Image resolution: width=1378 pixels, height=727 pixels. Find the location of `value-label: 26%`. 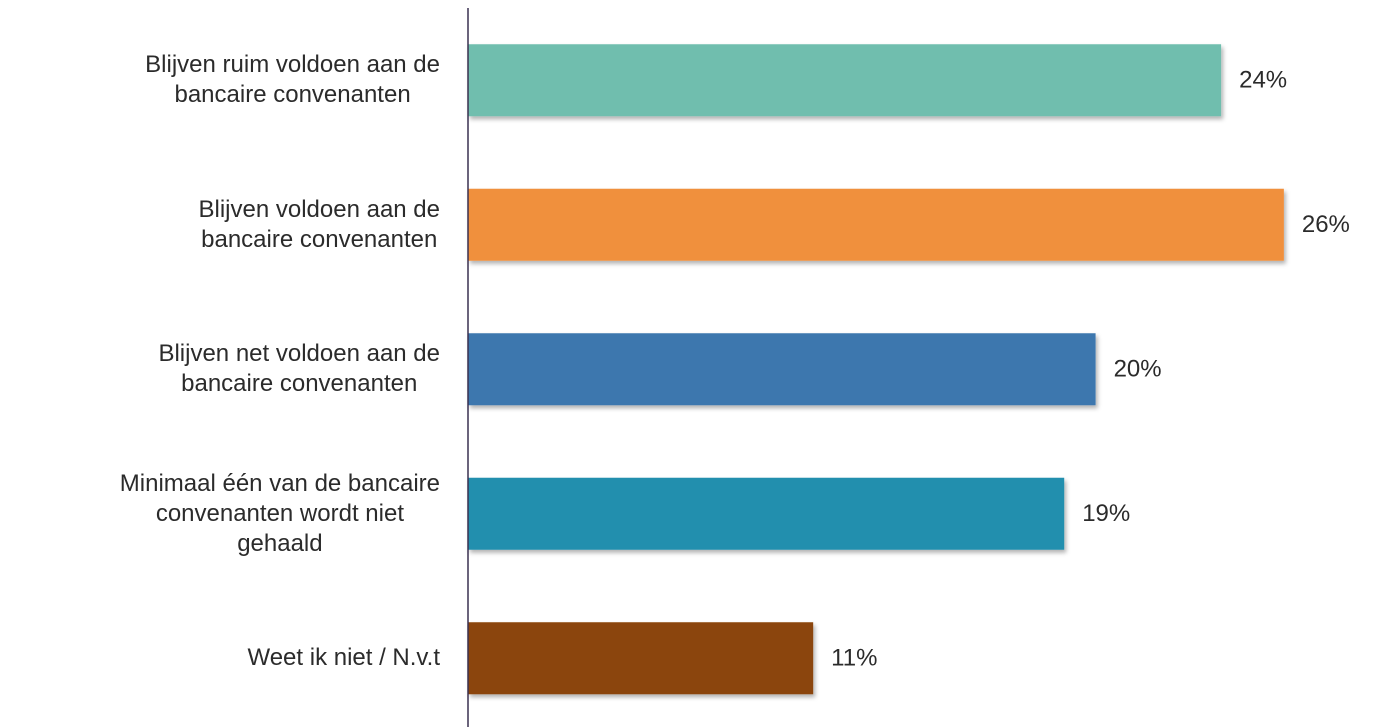

value-label: 26% is located at coordinates (1326, 224).